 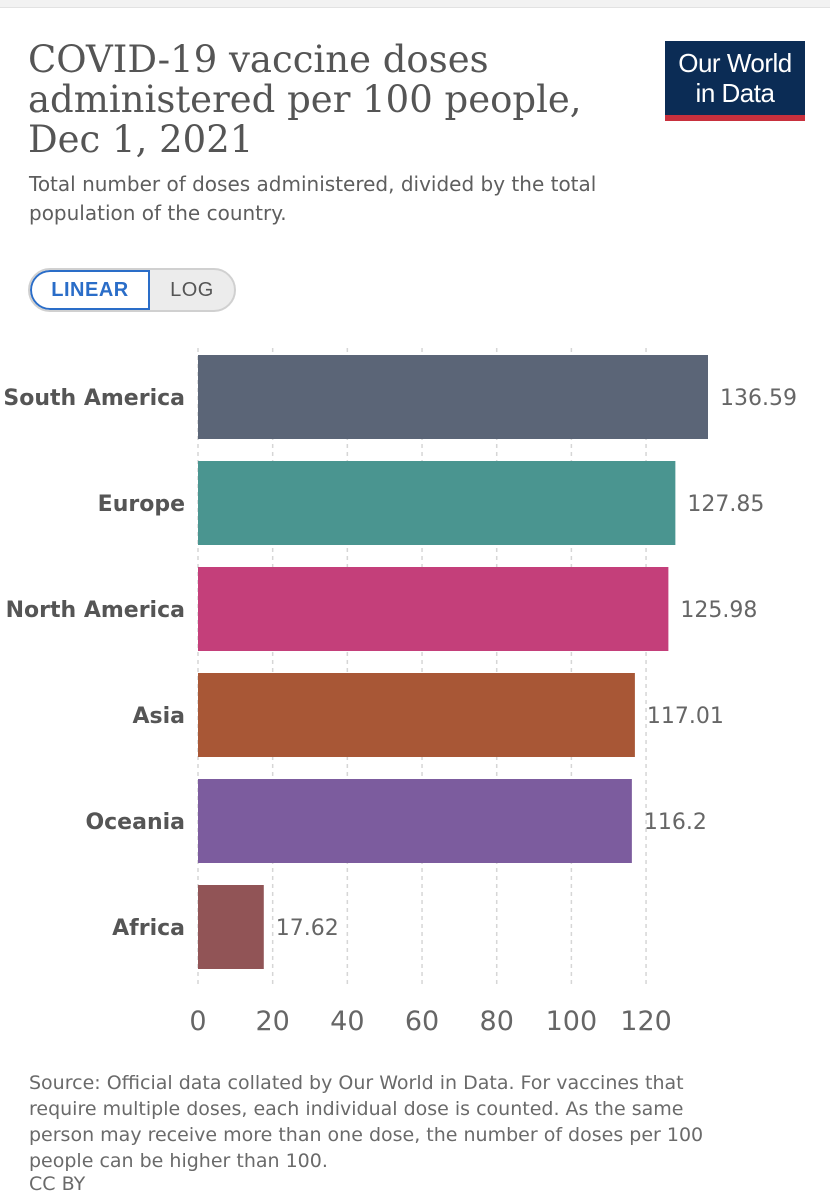 I want to click on log-scale-button: LOG, so click(x=192, y=290).